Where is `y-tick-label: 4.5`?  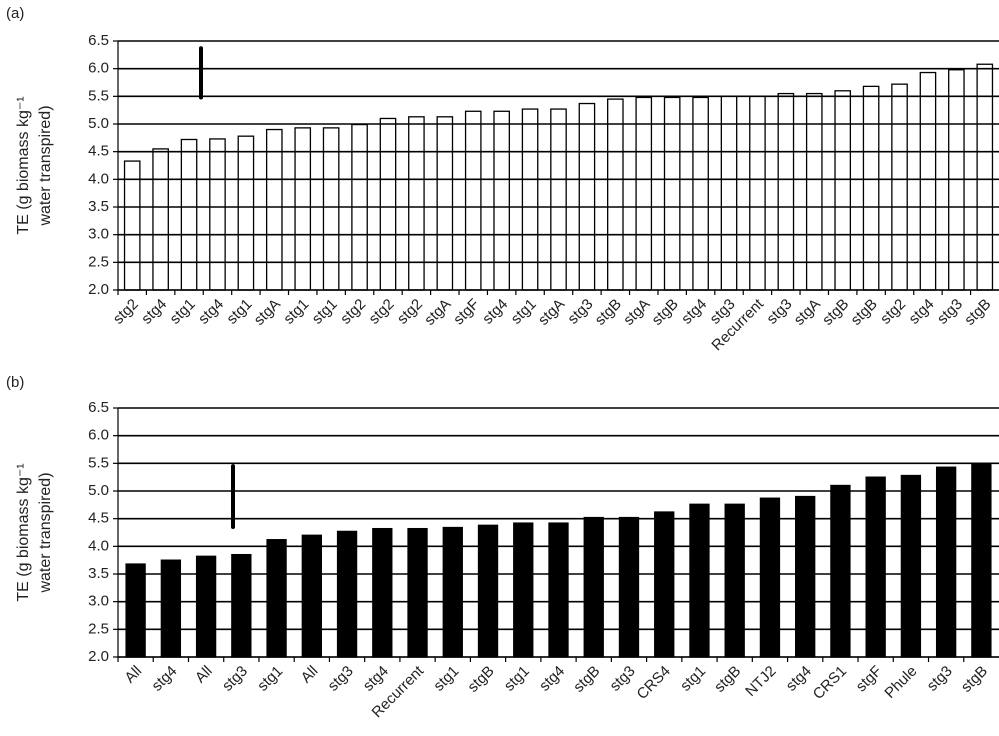 y-tick-label: 4.5 is located at coordinates (98, 518).